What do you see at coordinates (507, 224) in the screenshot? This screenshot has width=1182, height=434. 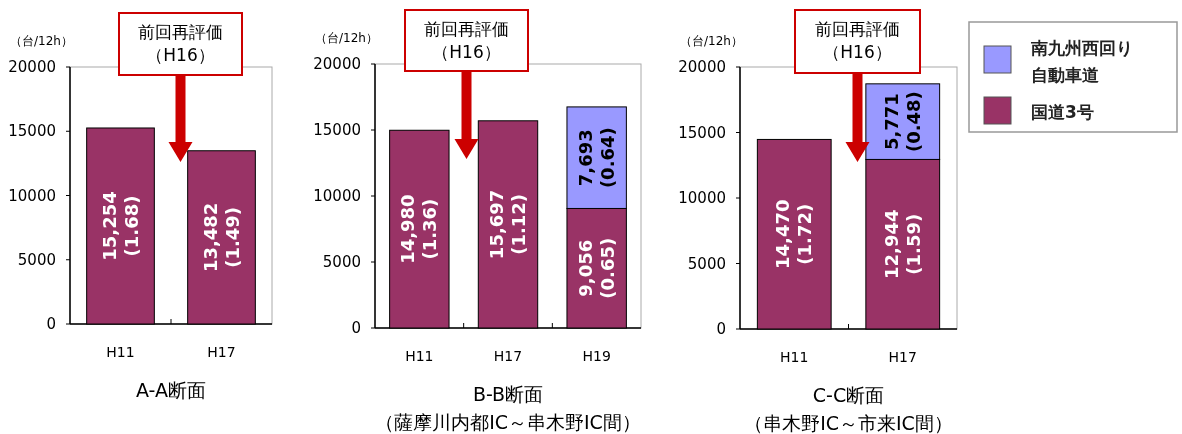 I see `data-label: 15,697 (1.12)` at bounding box center [507, 224].